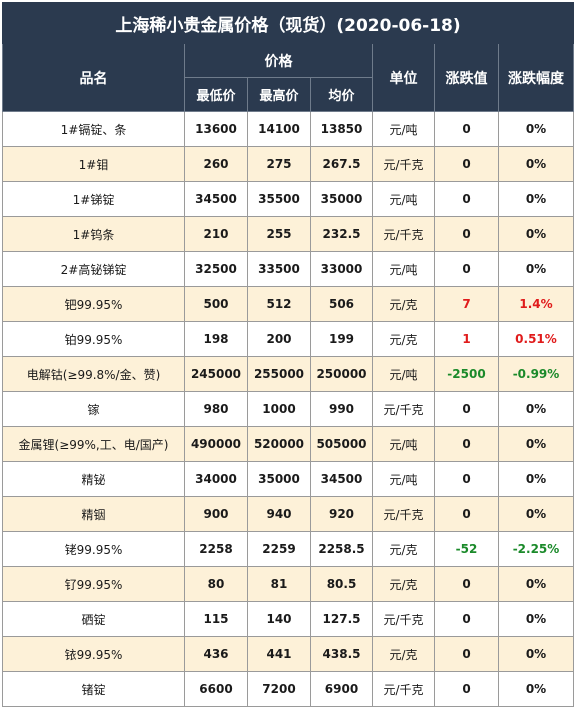 The image size is (576, 711). Describe the element at coordinates (279, 409) in the screenshot. I see `cell-high: 1000` at that location.